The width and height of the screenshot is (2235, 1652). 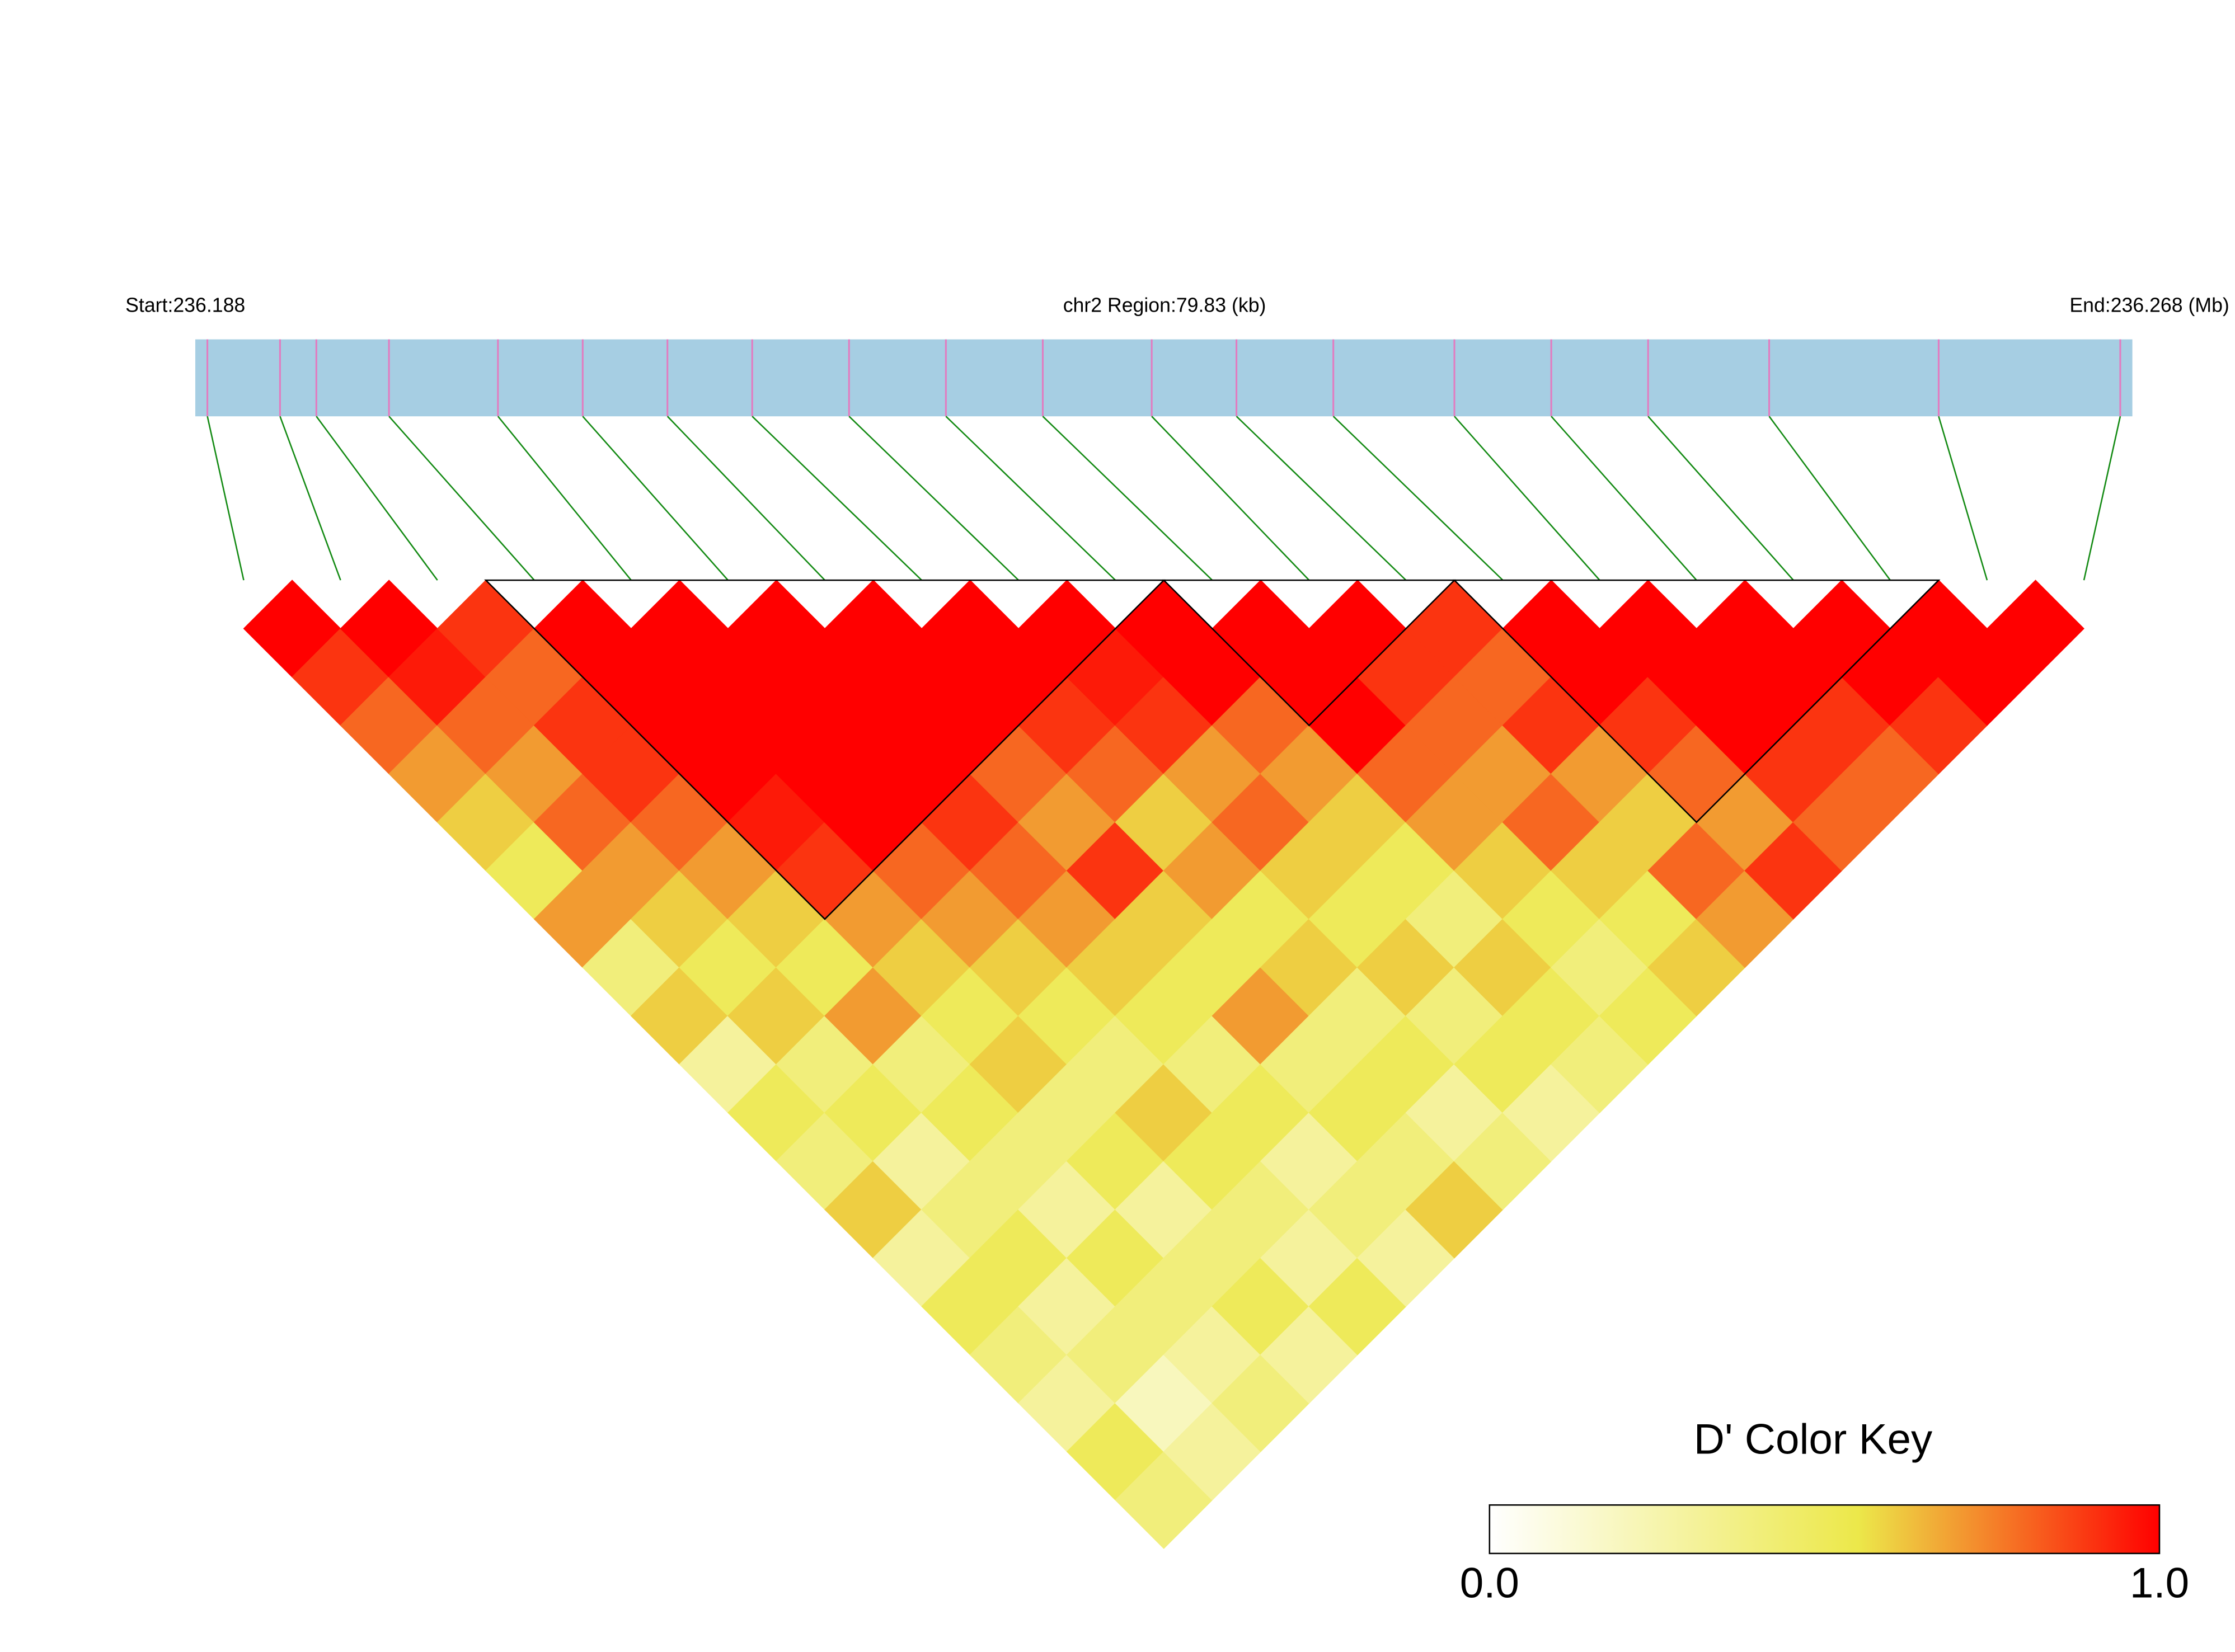 What do you see at coordinates (1813, 1439) in the screenshot?
I see `key-title: D' Color Key` at bounding box center [1813, 1439].